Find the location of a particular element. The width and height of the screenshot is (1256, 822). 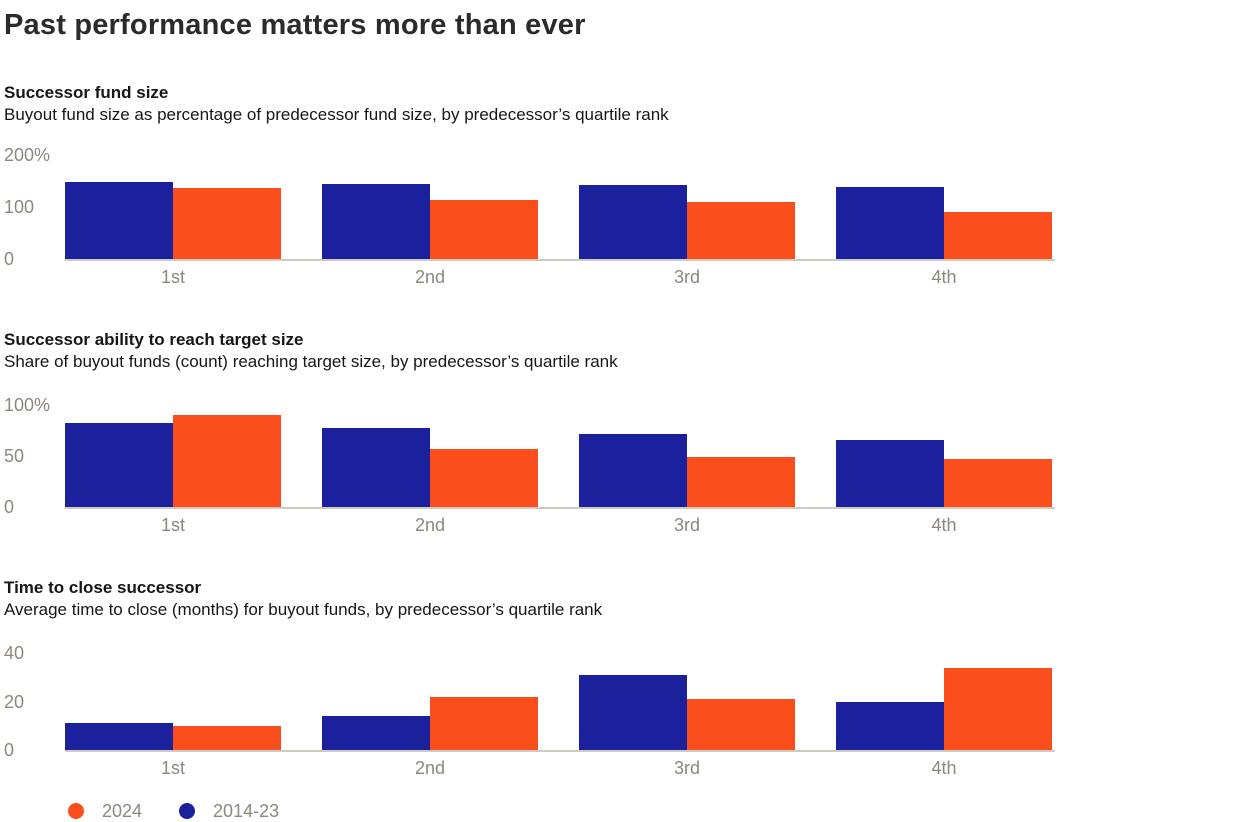

y-axis-tick: 100 is located at coordinates (19, 207).